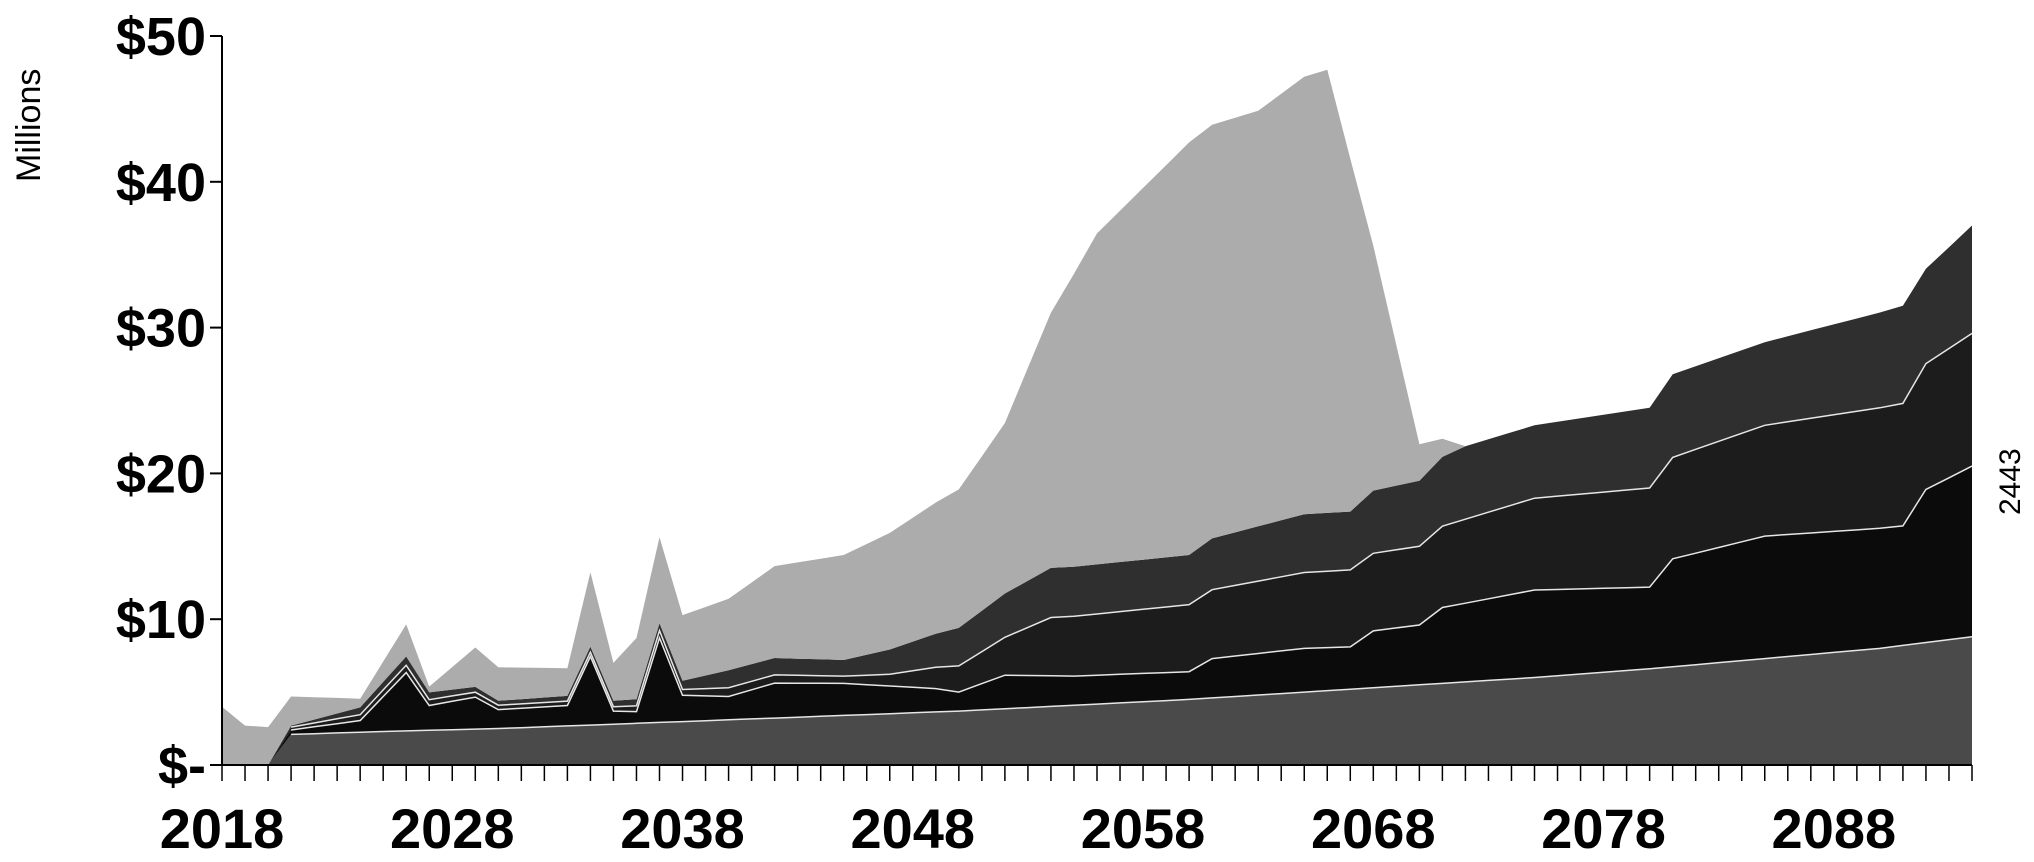 This screenshot has height=862, width=2034. Describe the element at coordinates (216, 400) in the screenshot. I see `y-tick-marks` at that location.